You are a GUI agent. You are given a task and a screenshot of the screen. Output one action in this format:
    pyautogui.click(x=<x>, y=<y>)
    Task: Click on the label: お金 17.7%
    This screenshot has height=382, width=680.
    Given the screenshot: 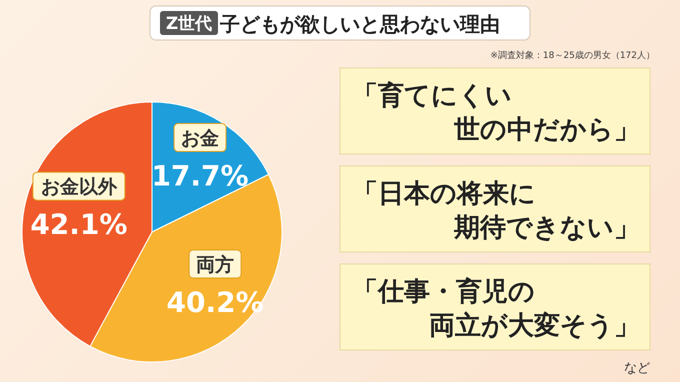 What is the action you would take?
    pyautogui.click(x=200, y=158)
    